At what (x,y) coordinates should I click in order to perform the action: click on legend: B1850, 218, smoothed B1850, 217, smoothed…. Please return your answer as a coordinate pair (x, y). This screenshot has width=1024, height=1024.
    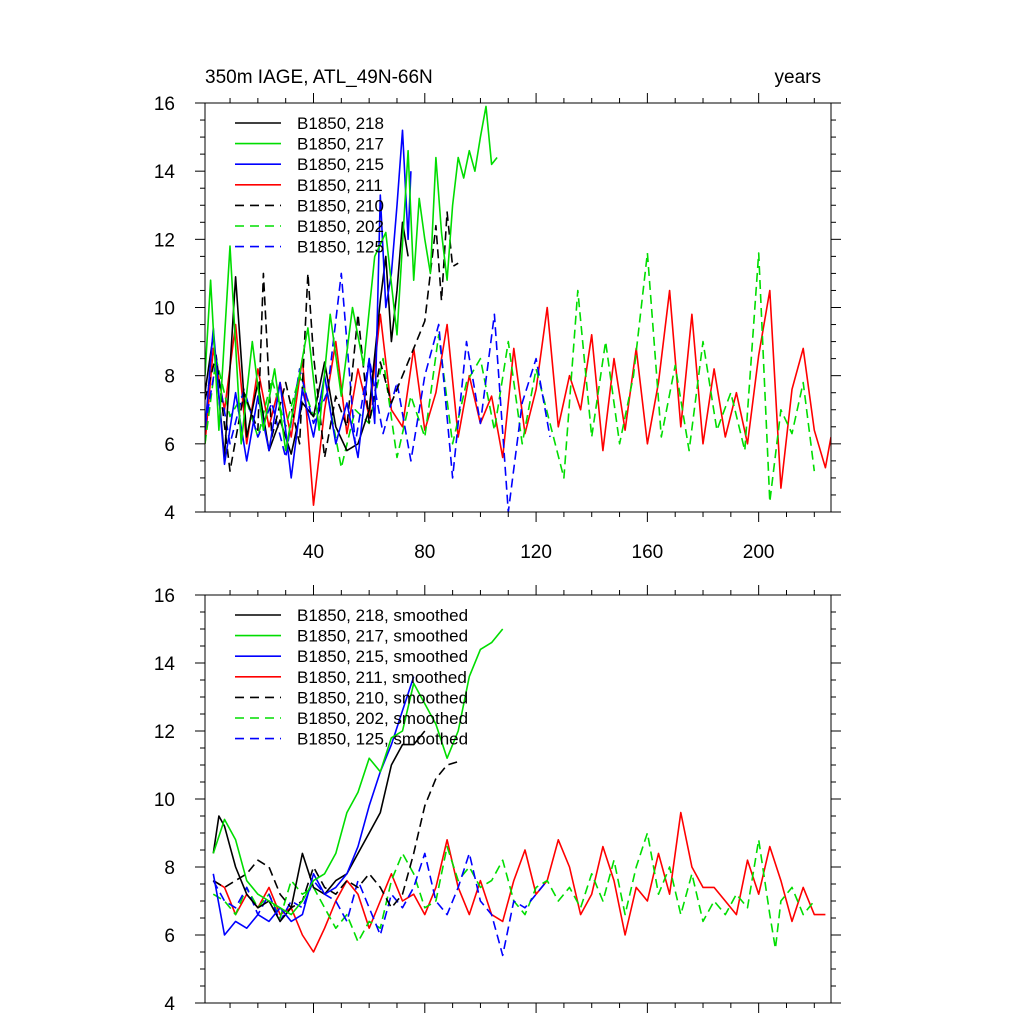
    Looking at the image, I should click on (351, 677).